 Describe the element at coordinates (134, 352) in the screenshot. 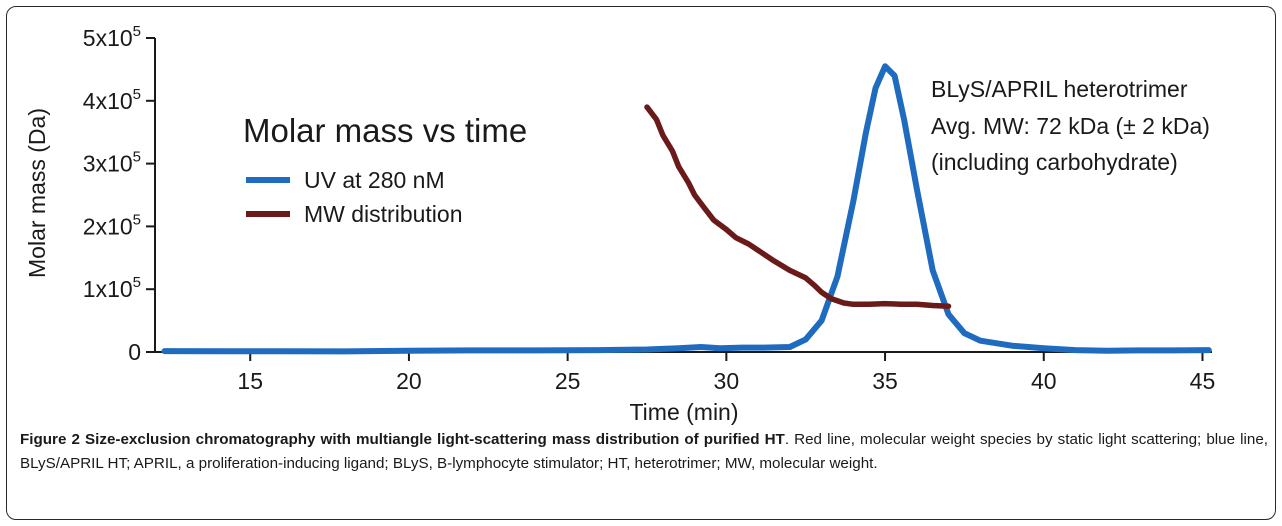

I see `y-tick-label: 0` at that location.